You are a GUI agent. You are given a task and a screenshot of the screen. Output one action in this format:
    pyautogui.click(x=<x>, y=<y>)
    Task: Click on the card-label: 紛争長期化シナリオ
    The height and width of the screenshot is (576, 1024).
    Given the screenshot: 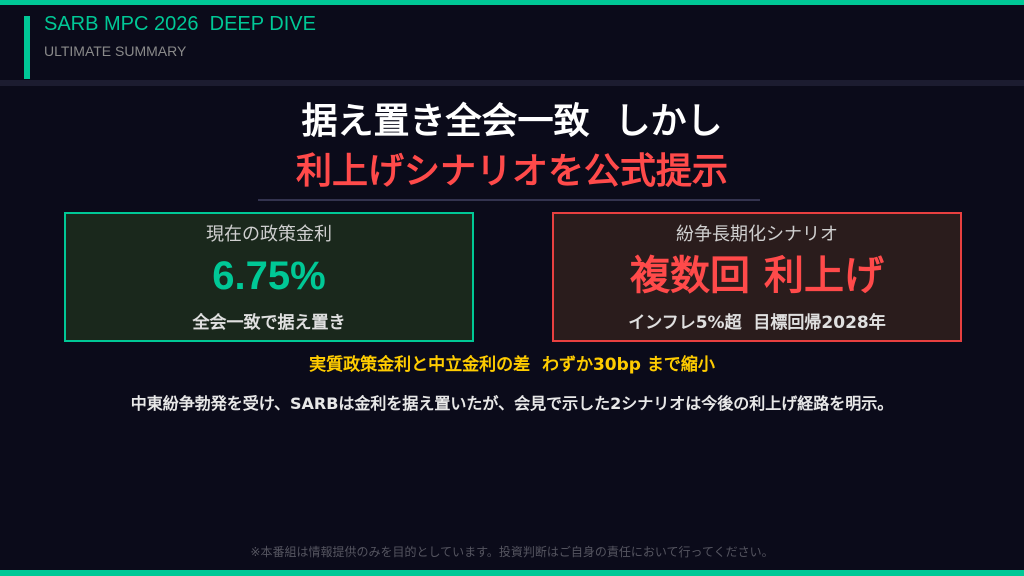 What is the action you would take?
    pyautogui.click(x=757, y=234)
    